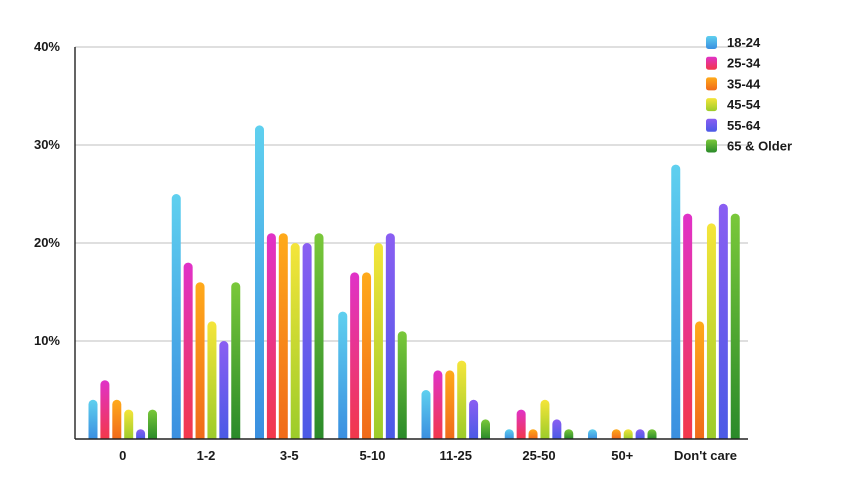 This screenshot has height=500, width=850. What do you see at coordinates (289, 455) in the screenshot?
I see `x-tick-label: 3-5` at bounding box center [289, 455].